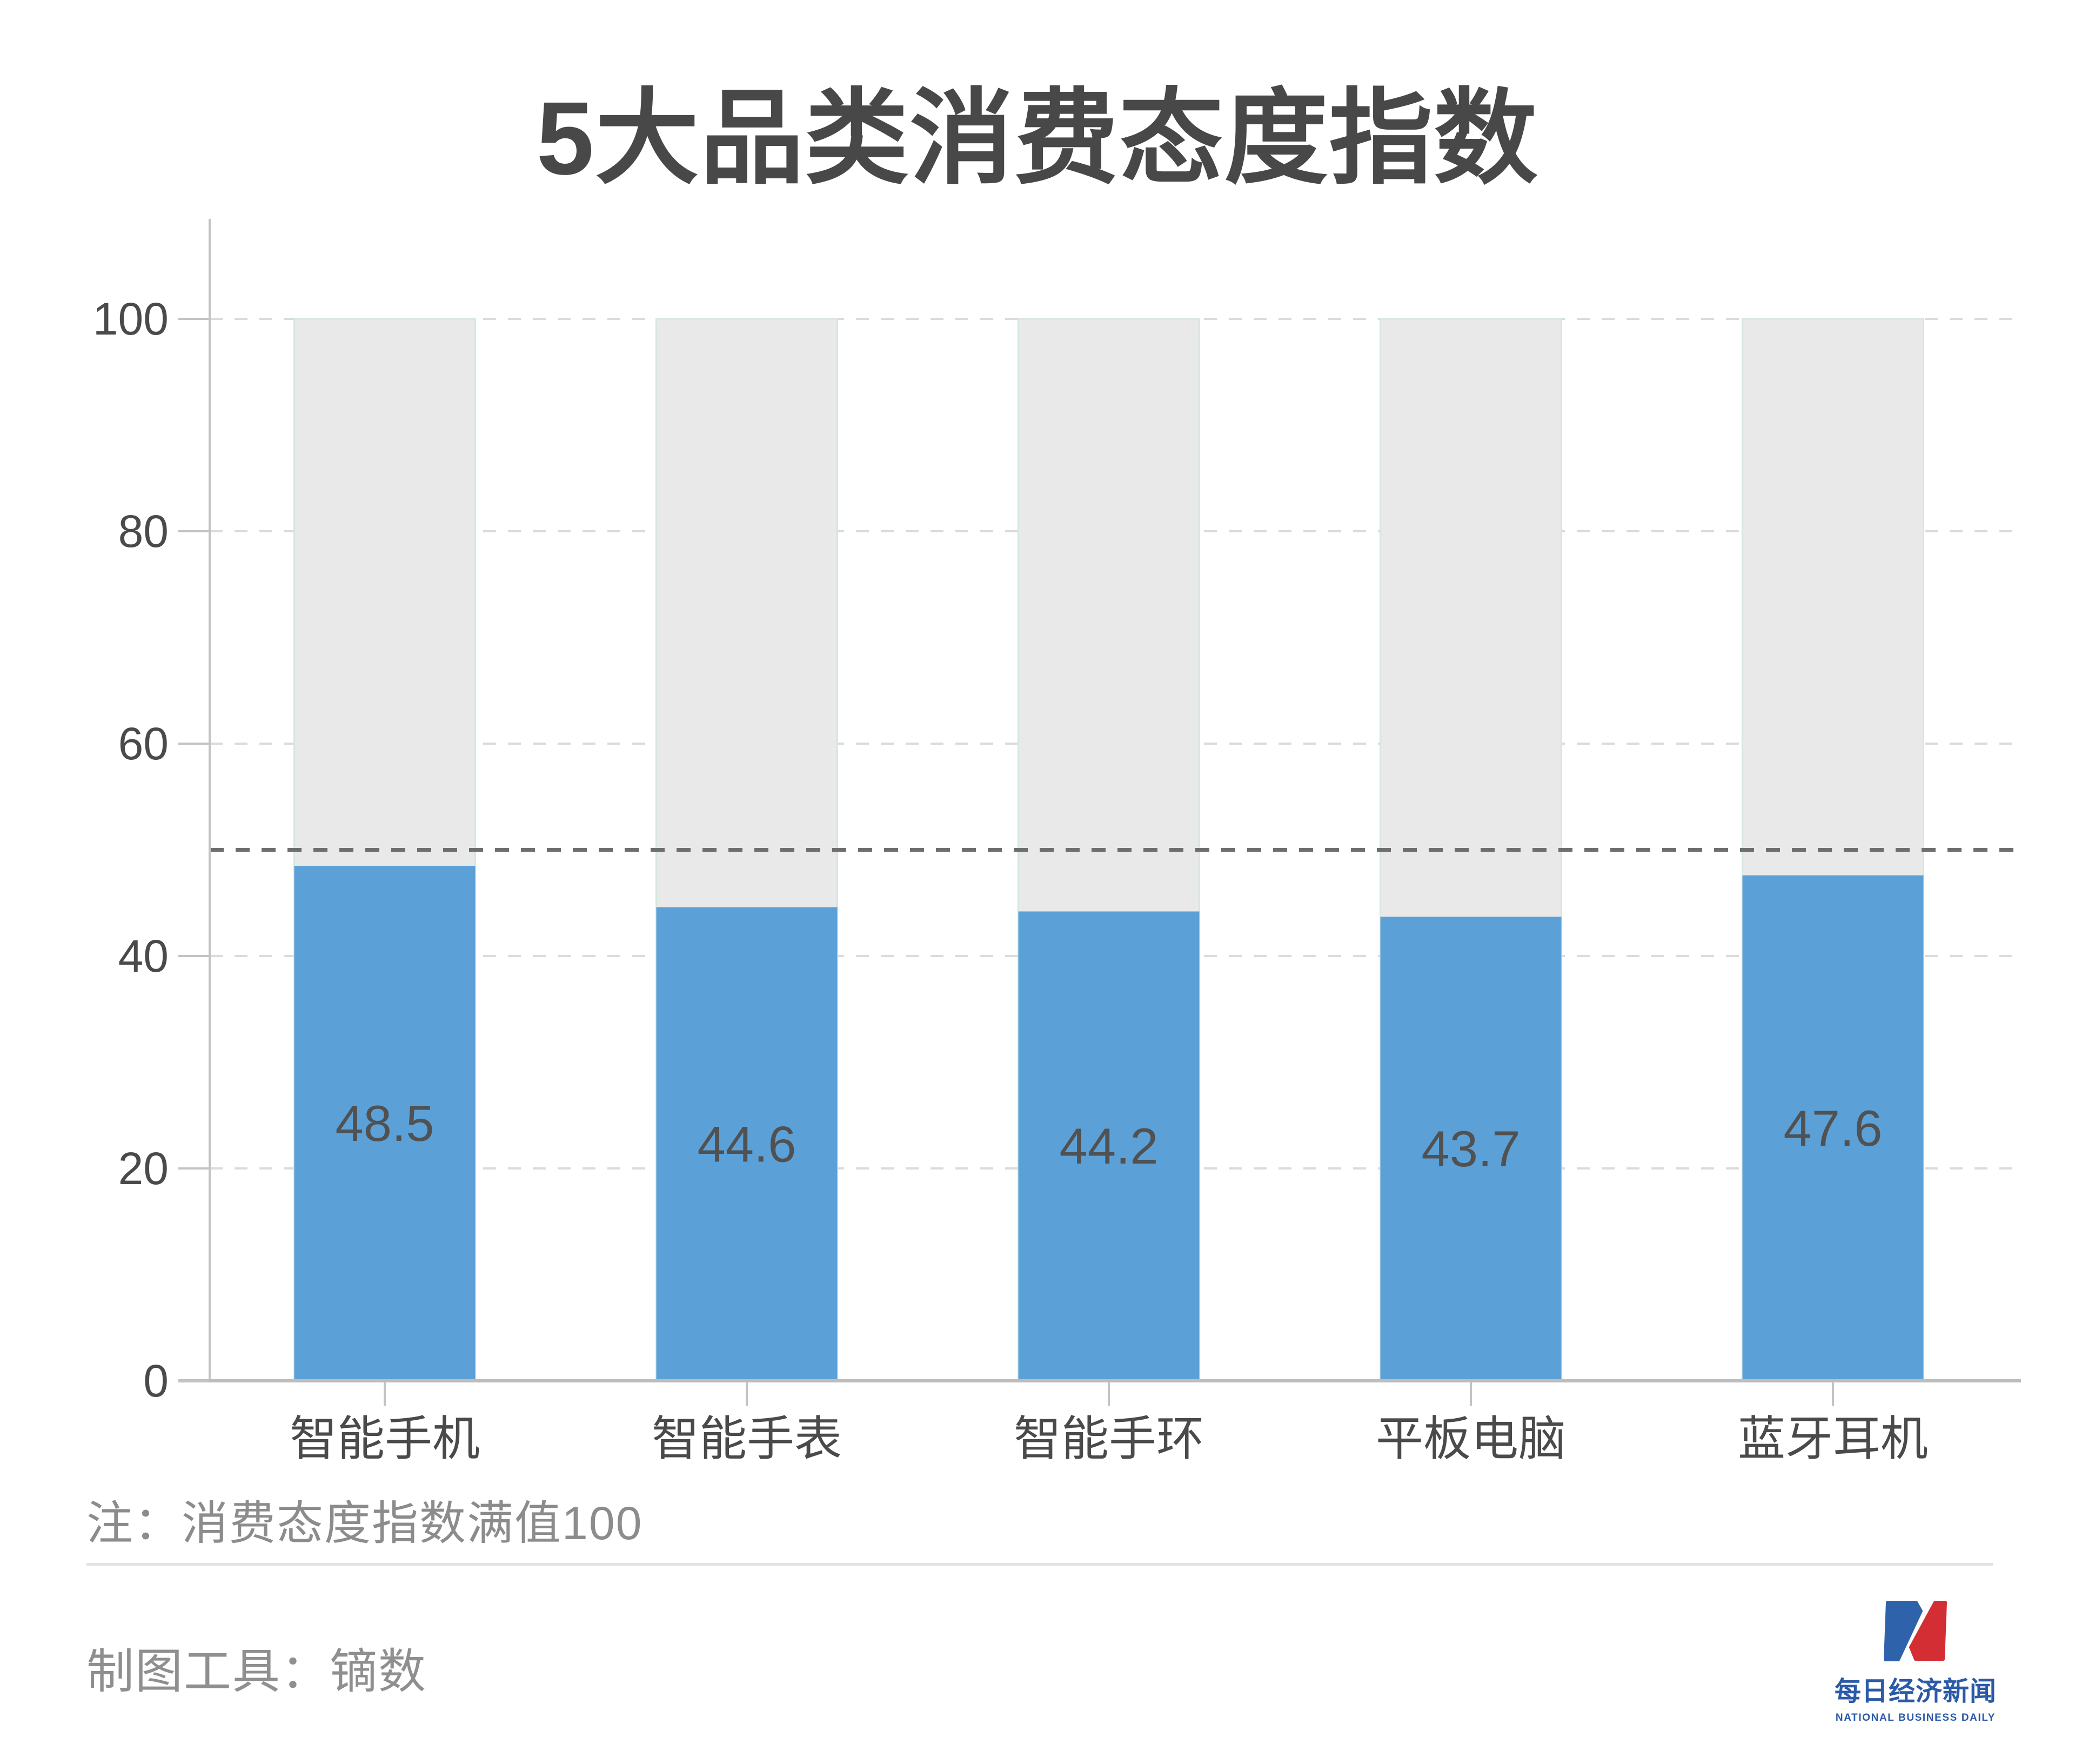 The width and height of the screenshot is (2075, 1764). Describe the element at coordinates (1928, 1631) in the screenshot. I see `logo-n-right-red-shape` at that location.